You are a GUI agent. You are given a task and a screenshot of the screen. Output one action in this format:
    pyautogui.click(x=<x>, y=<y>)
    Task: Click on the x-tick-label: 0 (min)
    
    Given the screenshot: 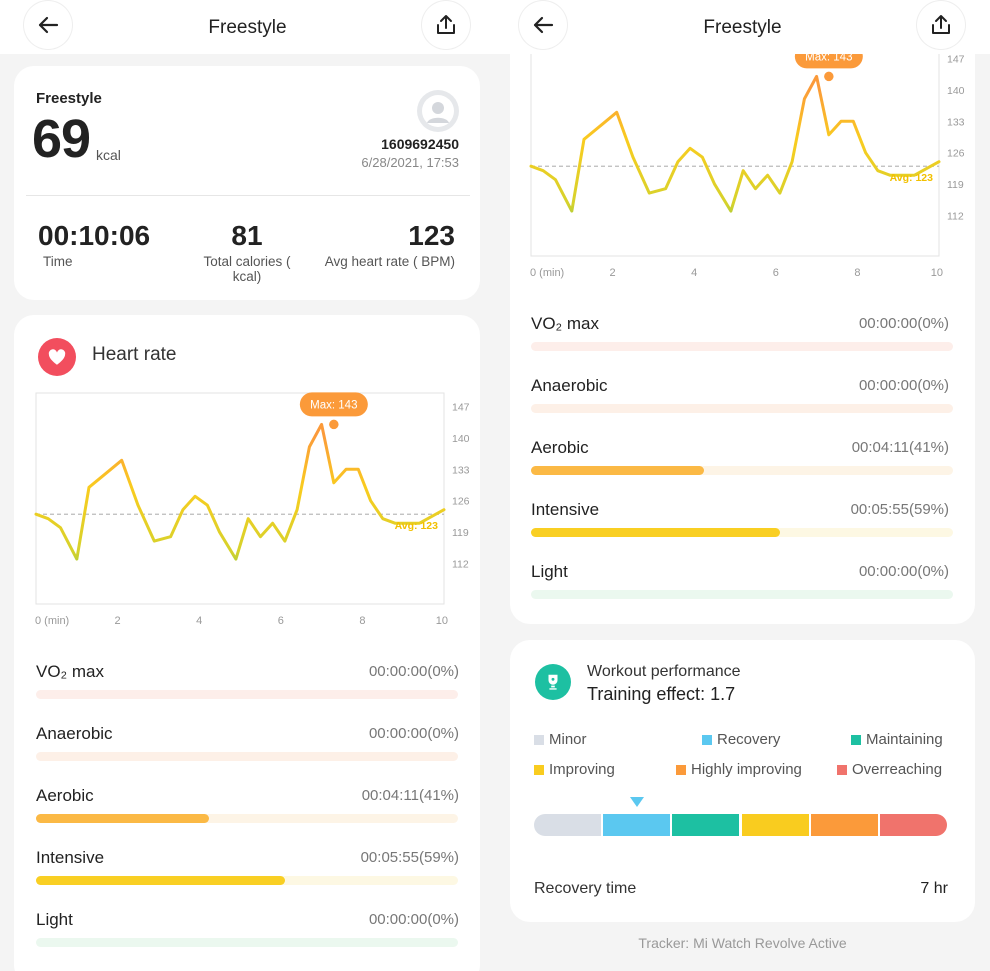 What is the action you would take?
    pyautogui.click(x=52, y=621)
    